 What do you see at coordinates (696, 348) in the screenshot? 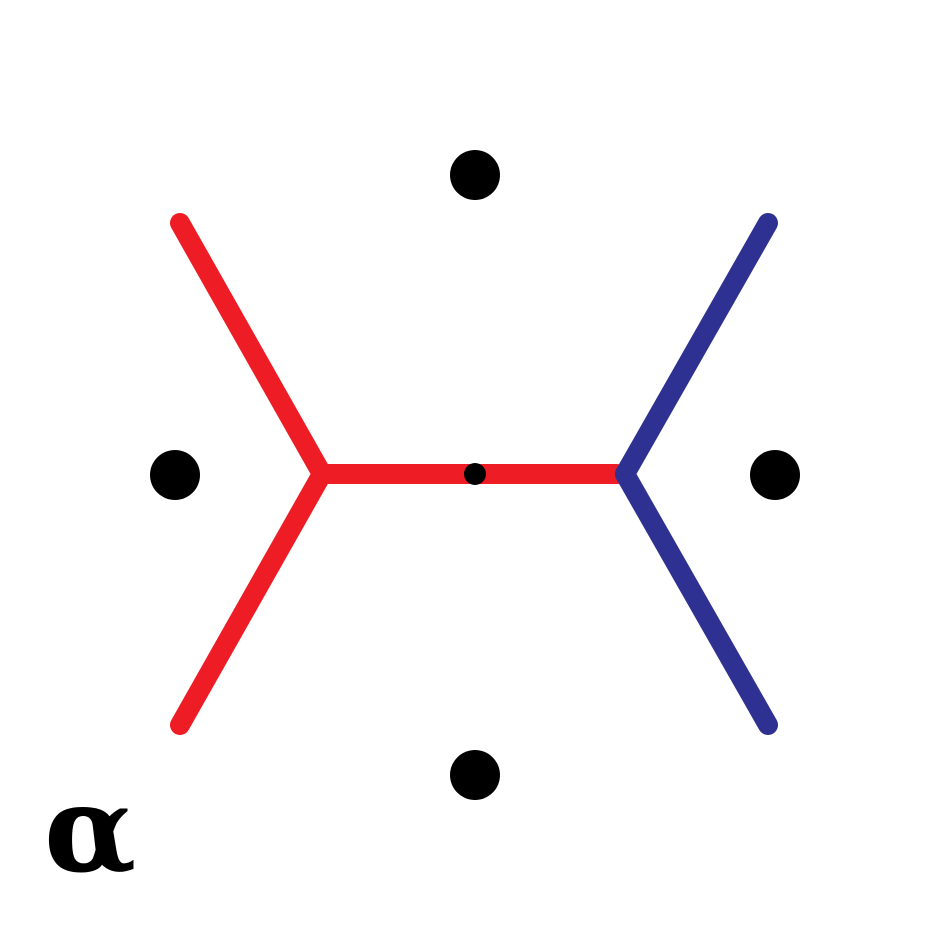
I see `upper-right-blue-line` at bounding box center [696, 348].